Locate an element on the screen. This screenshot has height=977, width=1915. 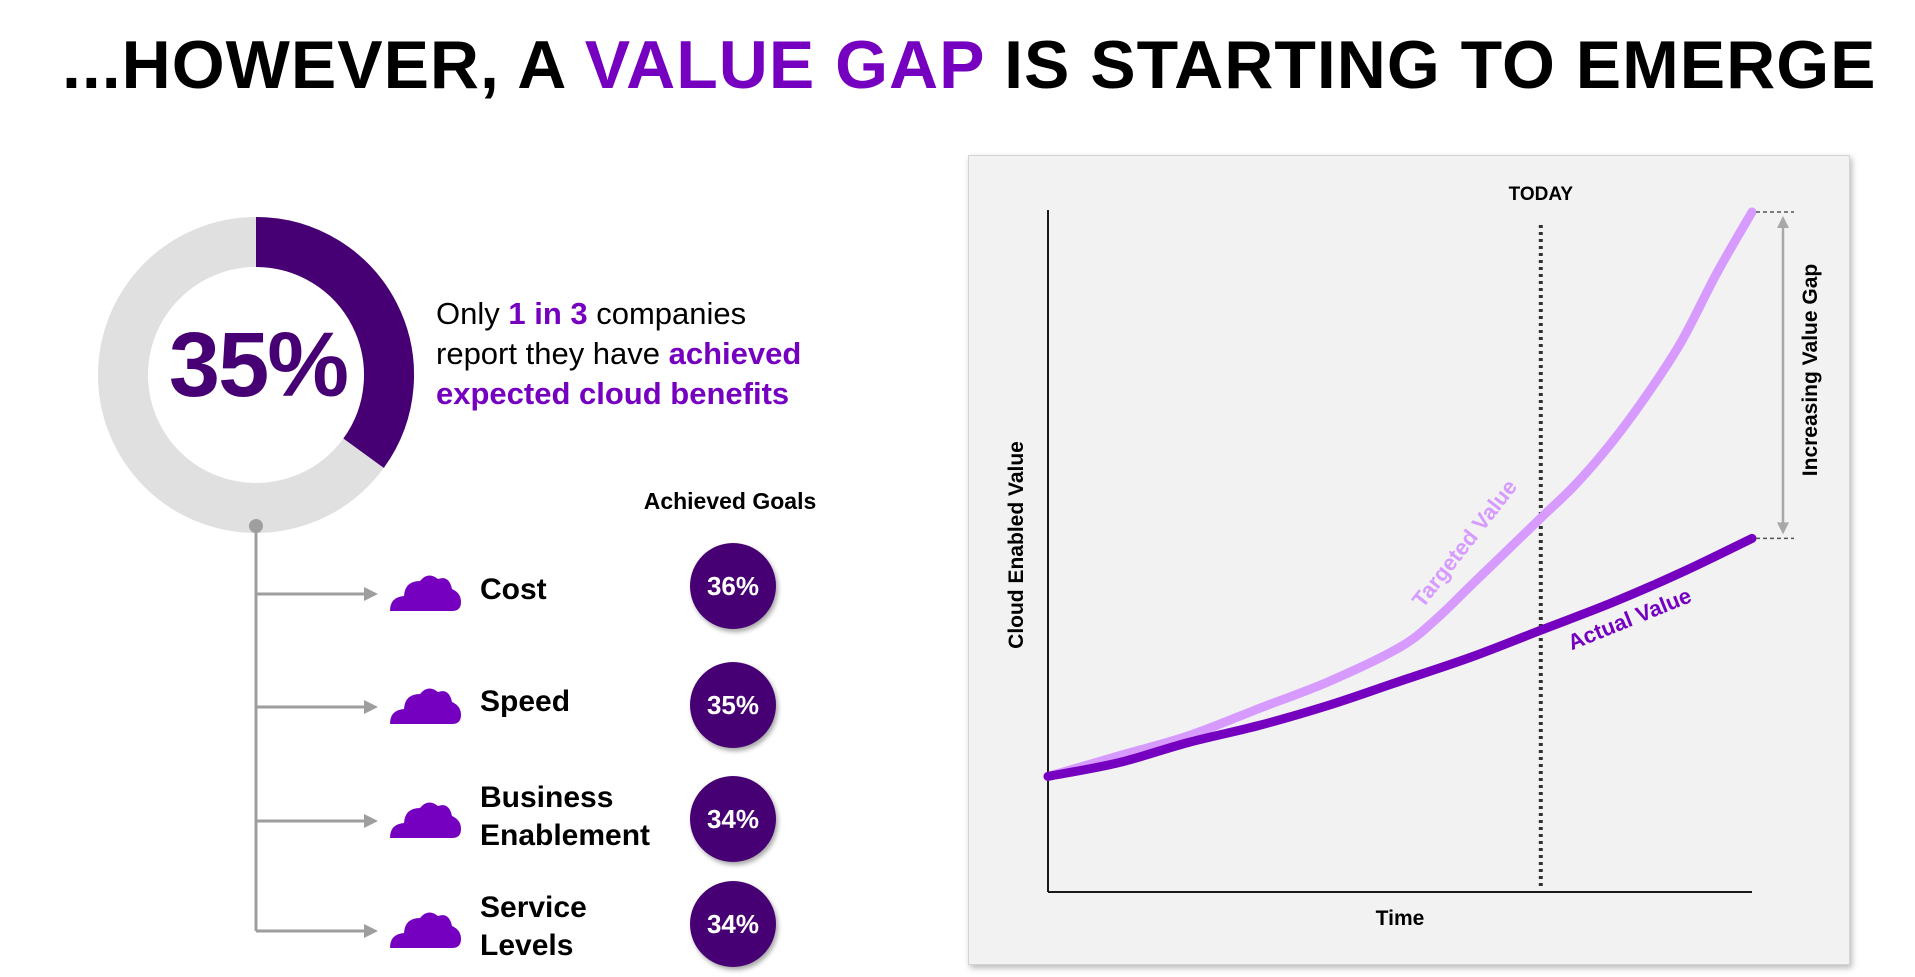
y-axis-label: Cloud Enabled Value is located at coordinates (1016, 545).